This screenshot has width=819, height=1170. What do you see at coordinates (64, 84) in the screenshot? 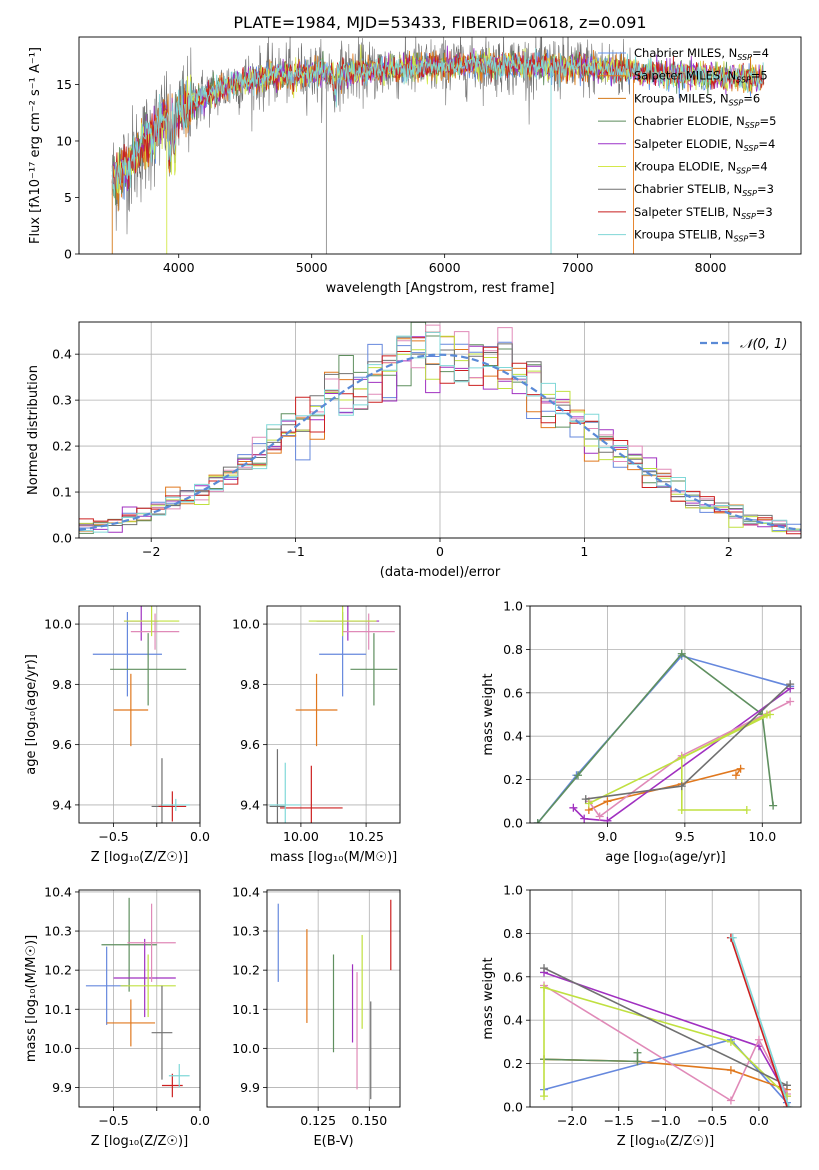
I see `y-tick-label: 15` at bounding box center [64, 84].